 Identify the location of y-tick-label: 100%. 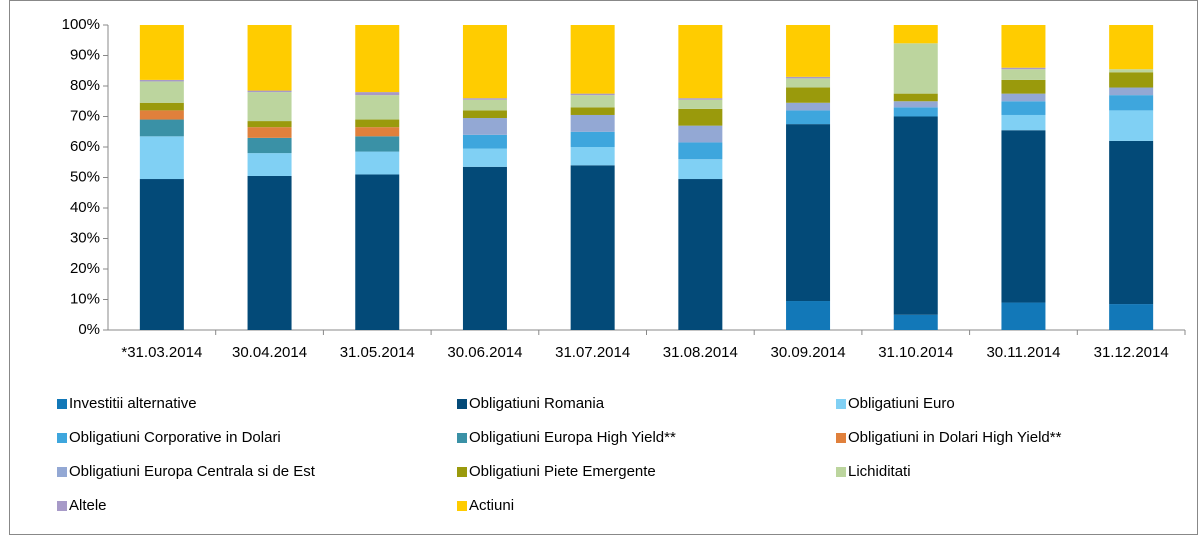
(81, 24).